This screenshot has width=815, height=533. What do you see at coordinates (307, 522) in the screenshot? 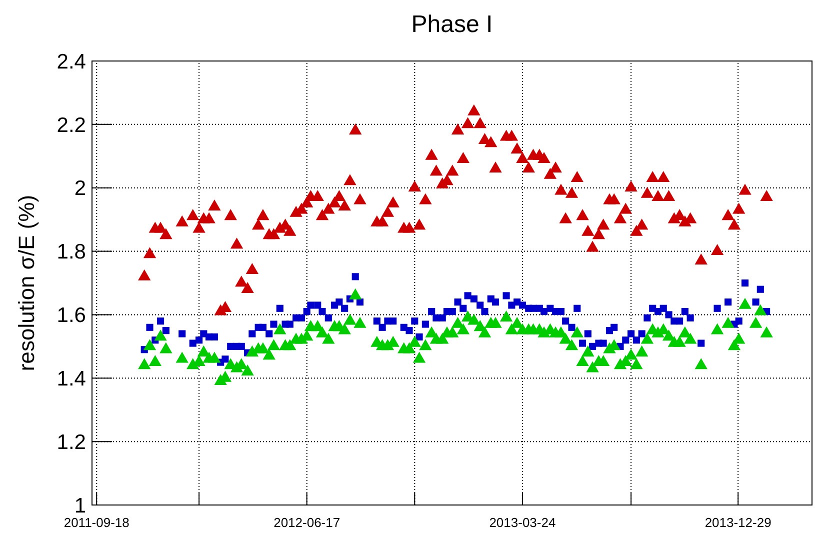
I see `x-tick-label: 2012-06-17` at bounding box center [307, 522].